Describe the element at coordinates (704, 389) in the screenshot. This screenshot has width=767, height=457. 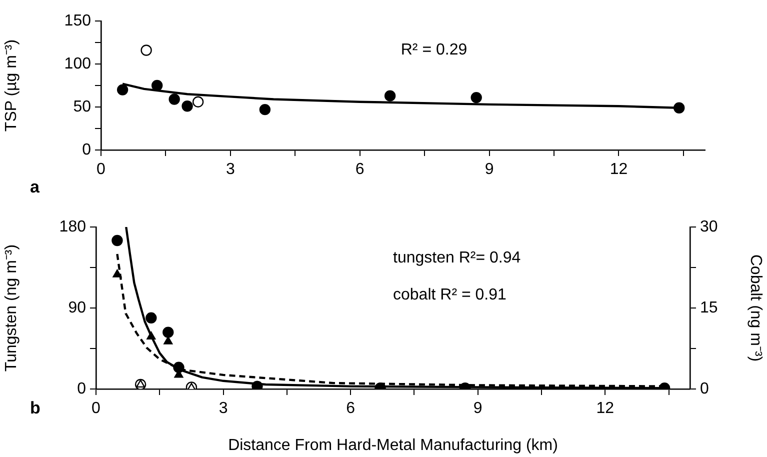
I see `y2-tick-label: 0` at that location.